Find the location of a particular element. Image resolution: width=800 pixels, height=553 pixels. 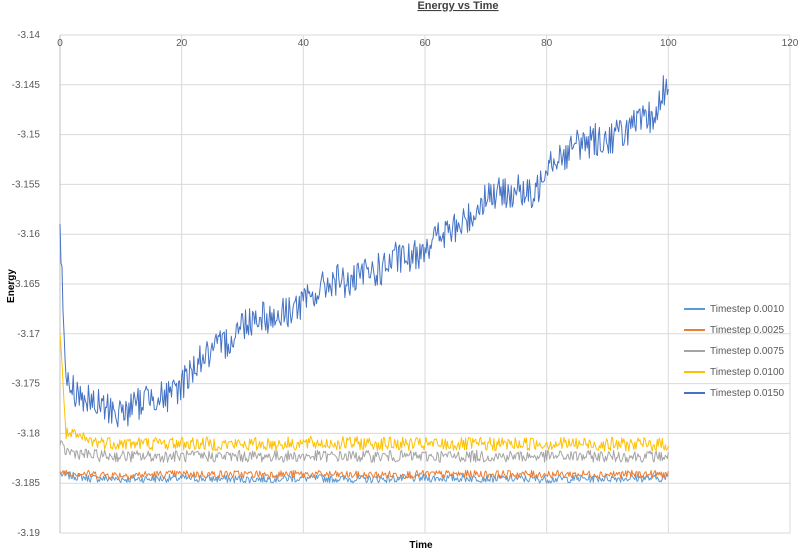

y-tick-label: -3.19 is located at coordinates (28, 533).